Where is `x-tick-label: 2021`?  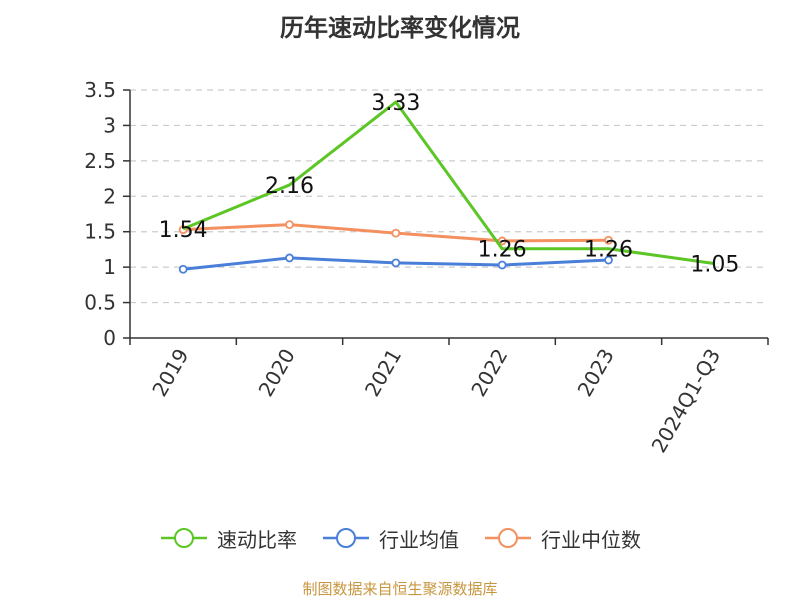
x-tick-label: 2021 is located at coordinates (383, 373).